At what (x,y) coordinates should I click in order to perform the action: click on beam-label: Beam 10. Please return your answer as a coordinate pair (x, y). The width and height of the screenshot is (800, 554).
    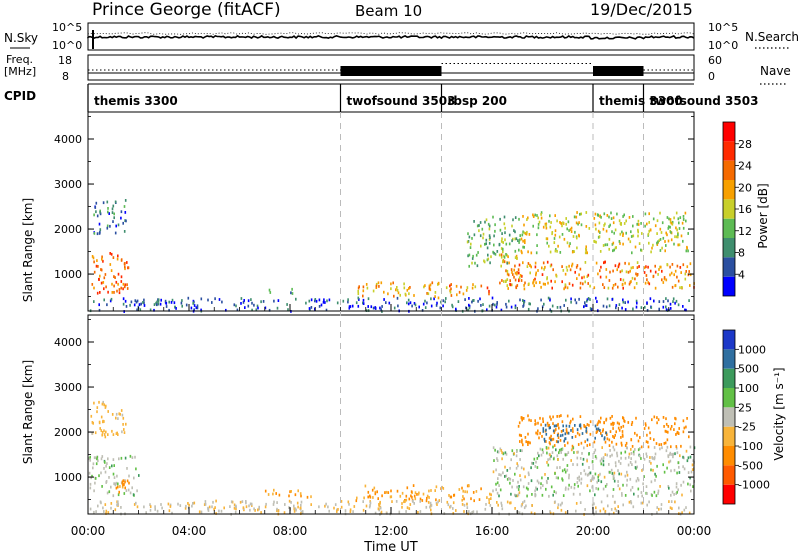
    Looking at the image, I should click on (388, 11).